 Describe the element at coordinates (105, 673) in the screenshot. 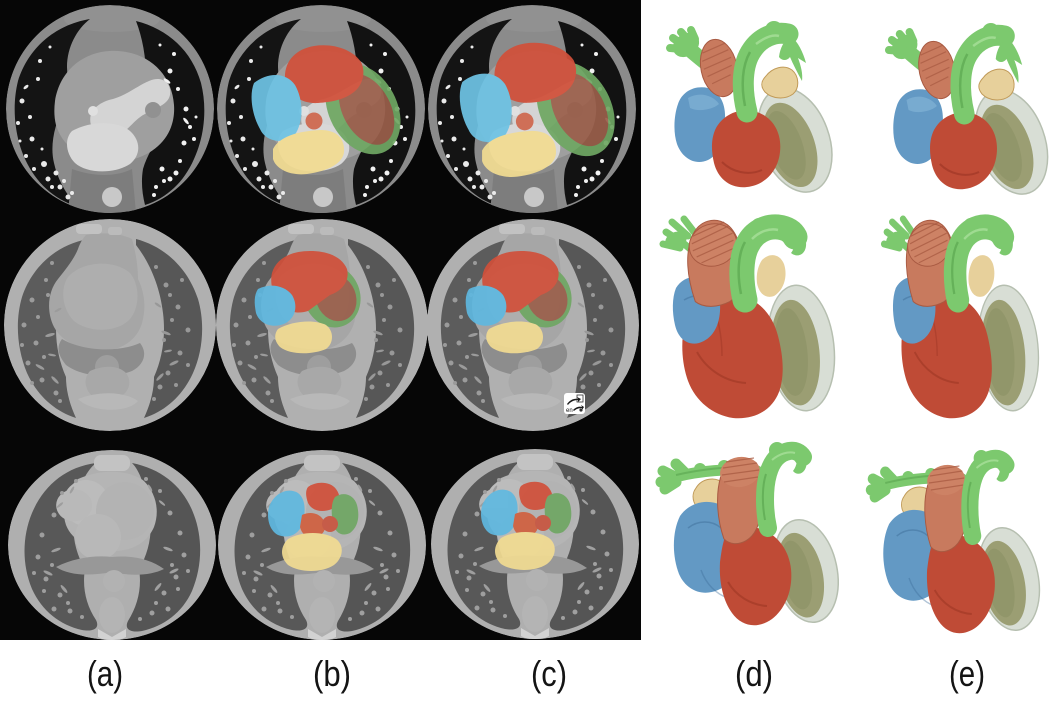

I see `svg-text: (a)` at that location.